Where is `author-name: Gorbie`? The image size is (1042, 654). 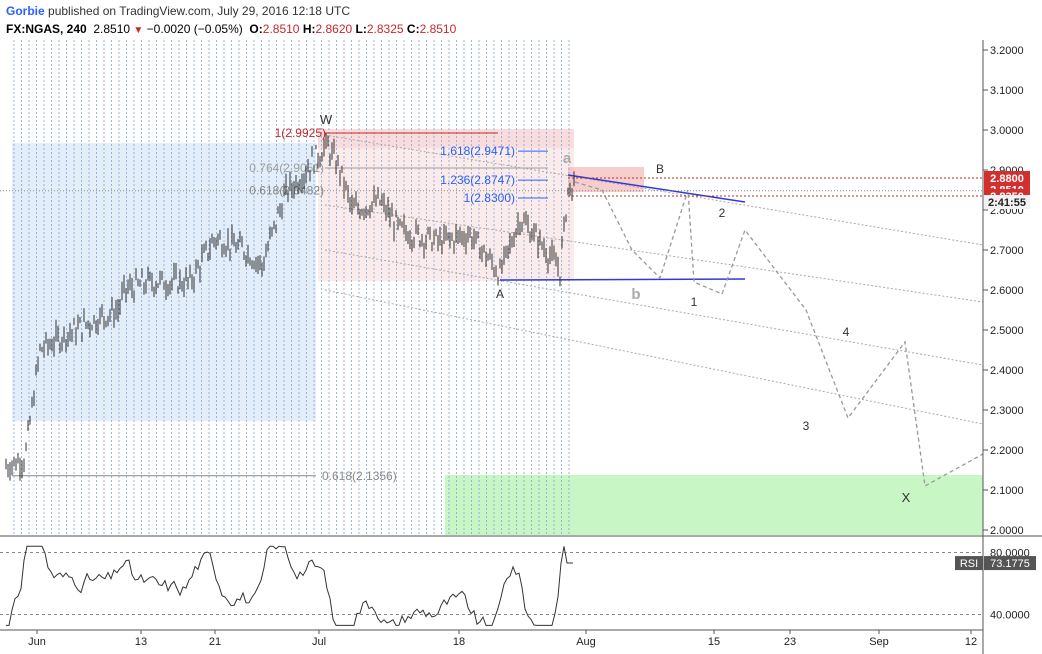 author-name: Gorbie is located at coordinates (25, 11).